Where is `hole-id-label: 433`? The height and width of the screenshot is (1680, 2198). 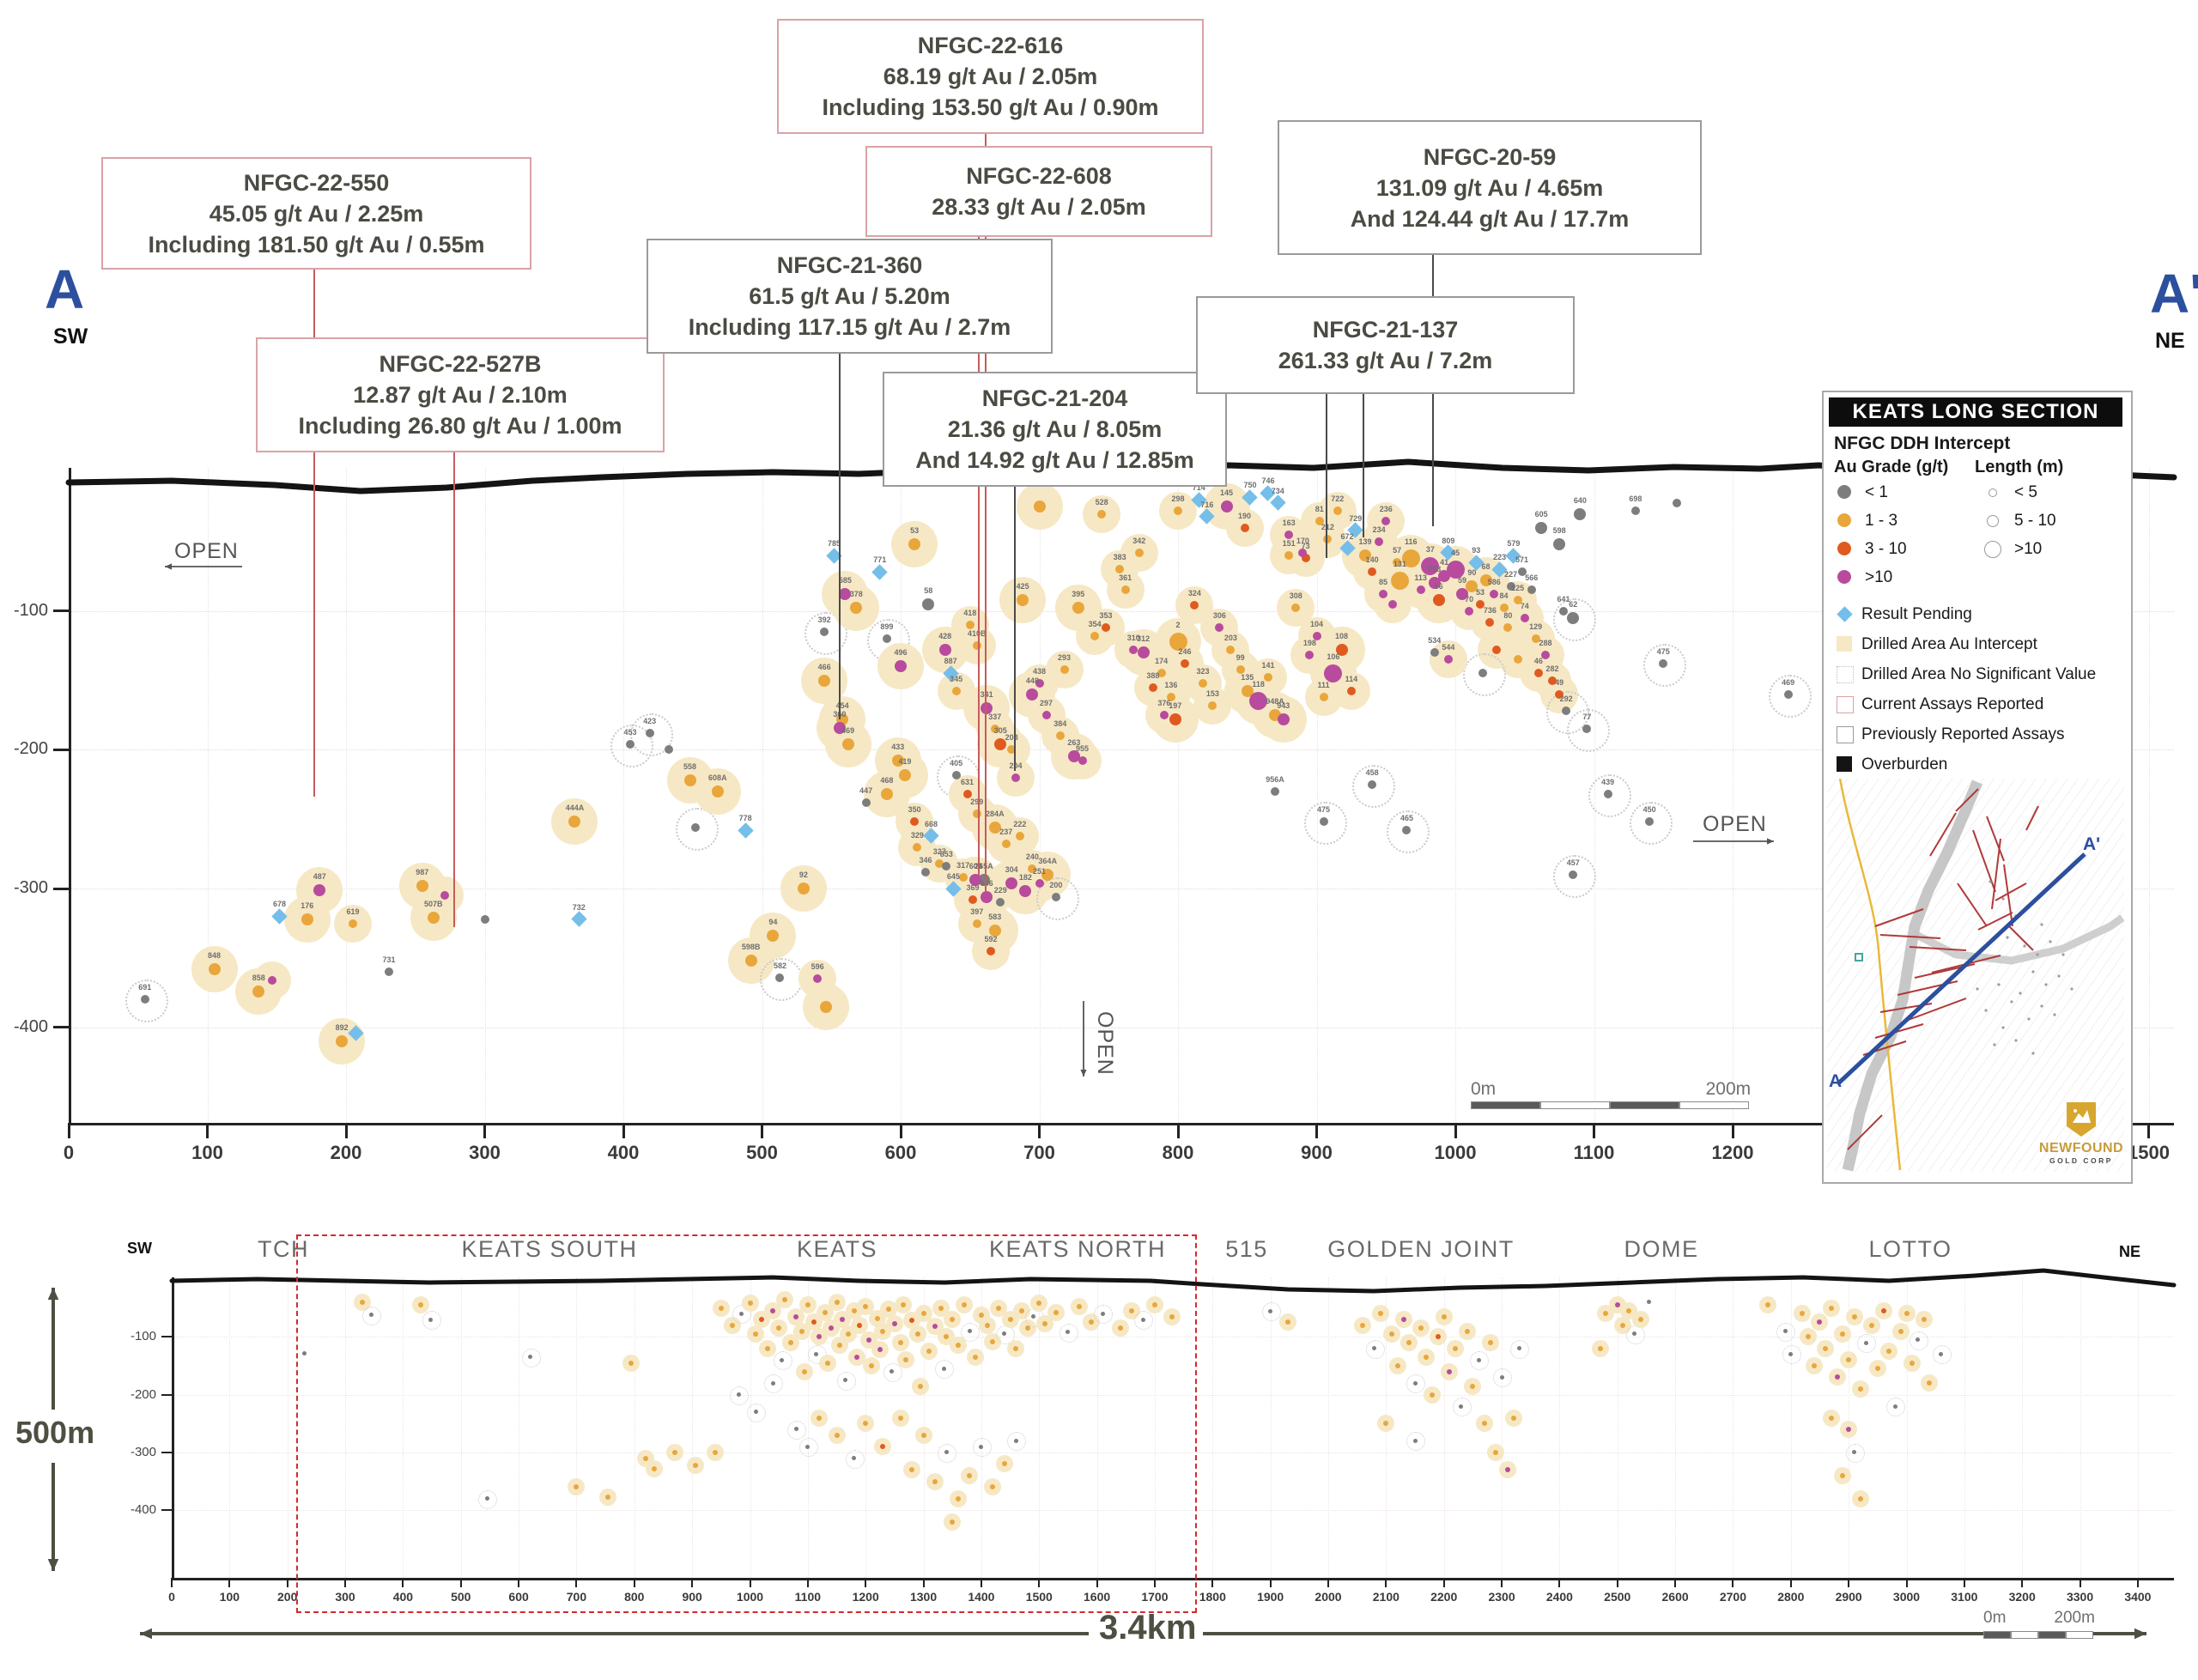
hole-id-label: 433 is located at coordinates (898, 747).